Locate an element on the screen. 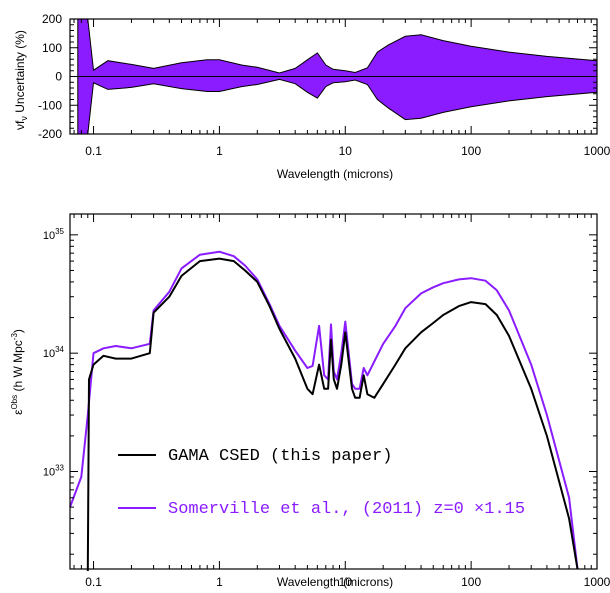  bottom-y-label-sup: Obs is located at coordinates (14, 402).